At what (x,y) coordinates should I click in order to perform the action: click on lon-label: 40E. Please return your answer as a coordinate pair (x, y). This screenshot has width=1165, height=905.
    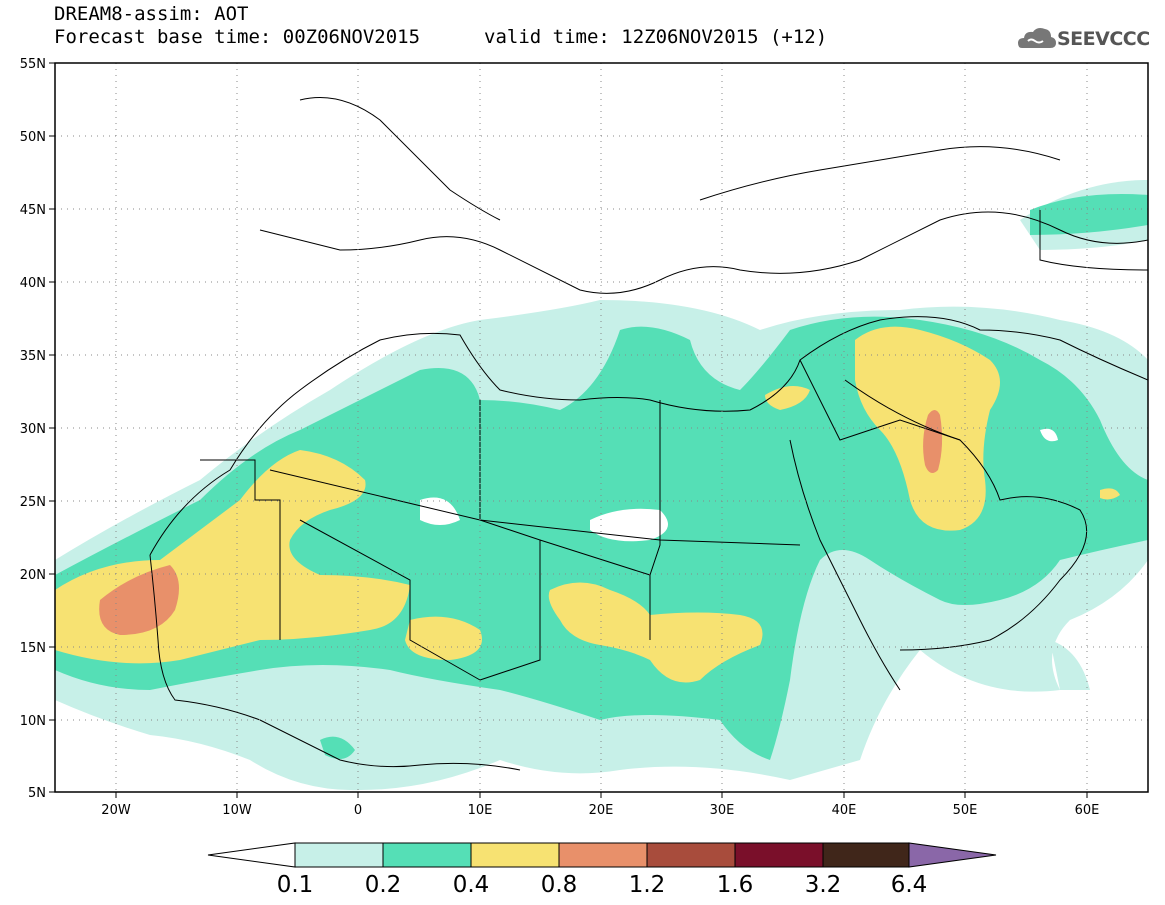
    Looking at the image, I should click on (844, 810).